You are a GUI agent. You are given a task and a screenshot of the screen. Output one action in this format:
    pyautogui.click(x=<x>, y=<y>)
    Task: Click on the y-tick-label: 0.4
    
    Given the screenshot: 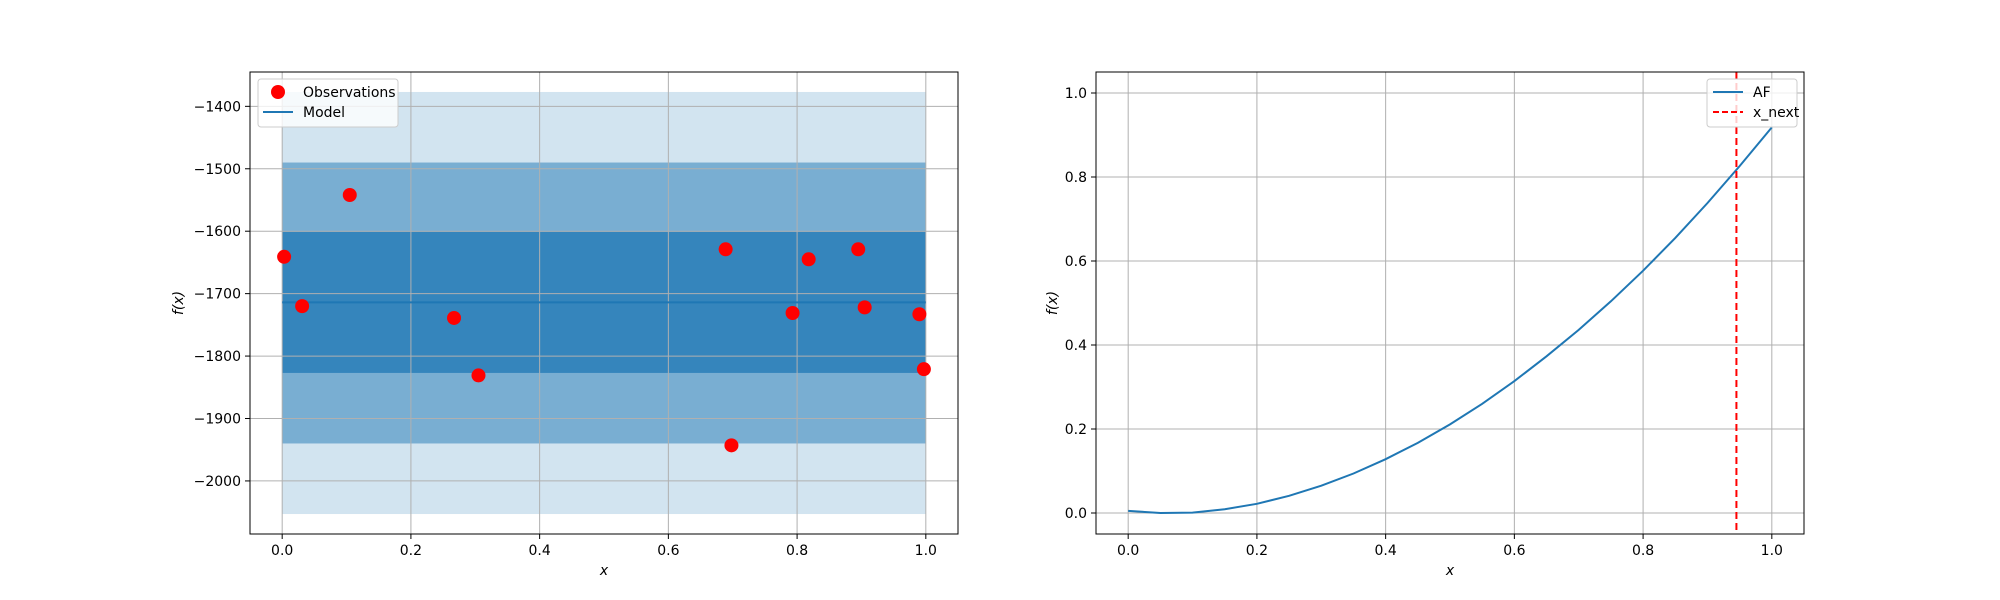 What is the action you would take?
    pyautogui.click(x=1076, y=346)
    